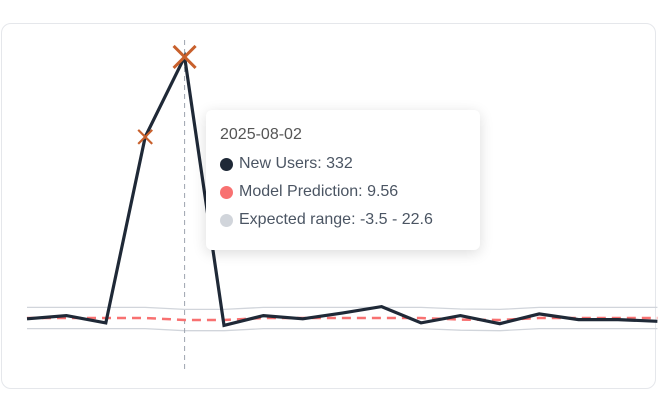  Describe the element at coordinates (336, 219) in the screenshot. I see `tooltip-label: Expected range: -3.5 - 22.6` at that location.